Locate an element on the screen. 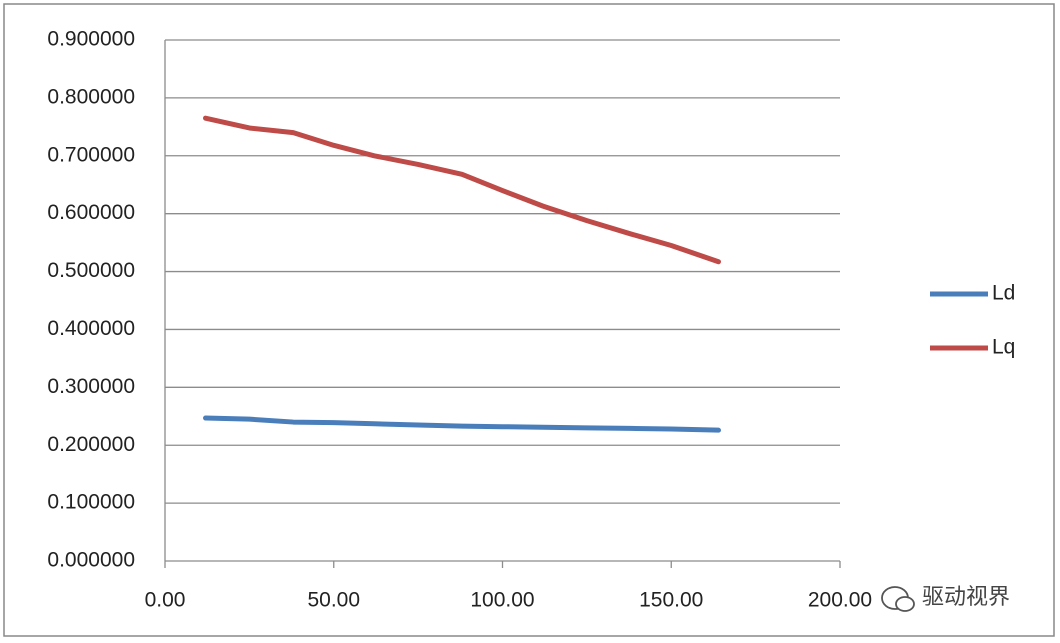 This screenshot has height=643, width=1060. watermark-icon is located at coordinates (898, 599).